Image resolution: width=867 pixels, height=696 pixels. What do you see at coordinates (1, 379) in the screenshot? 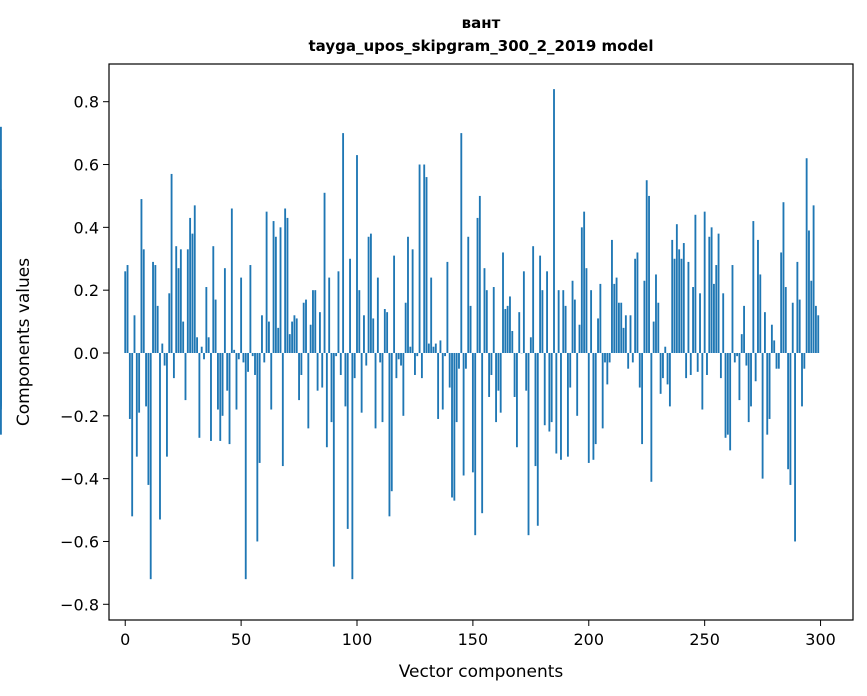
I see `bar-component-undefined` at bounding box center [1, 379].